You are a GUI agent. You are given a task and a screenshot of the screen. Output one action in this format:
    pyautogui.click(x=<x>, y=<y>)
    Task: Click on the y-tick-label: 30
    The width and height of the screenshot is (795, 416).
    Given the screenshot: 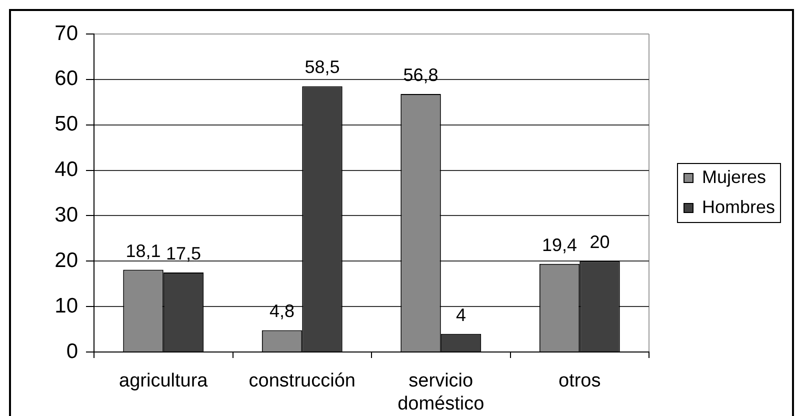 What is the action you would take?
    pyautogui.click(x=66, y=215)
    